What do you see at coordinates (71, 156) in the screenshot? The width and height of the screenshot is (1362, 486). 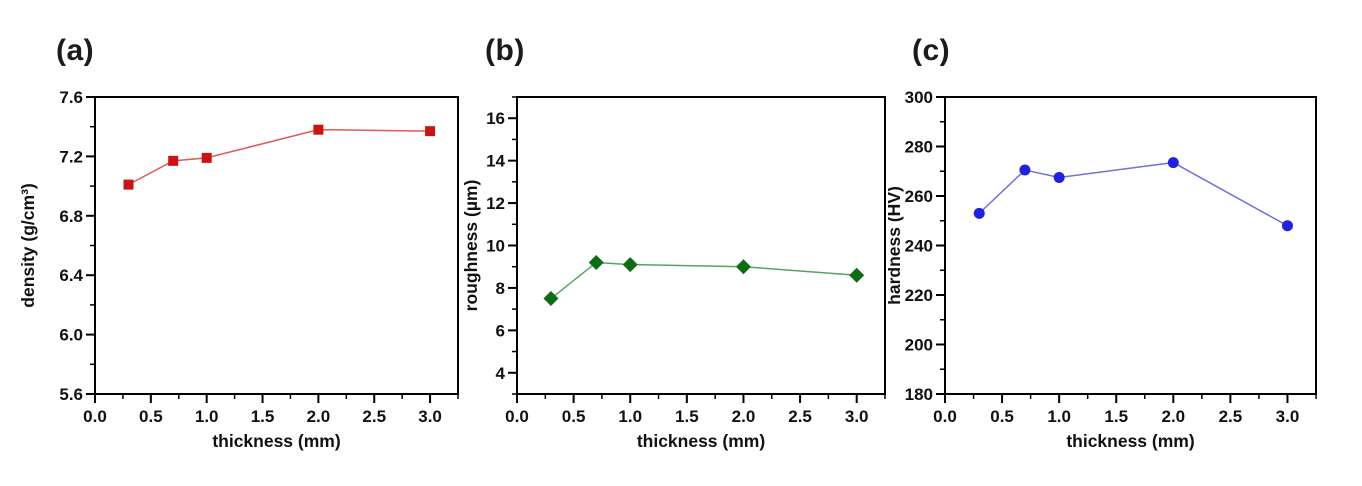 I see `y-tick-label: 7.2` at bounding box center [71, 156].